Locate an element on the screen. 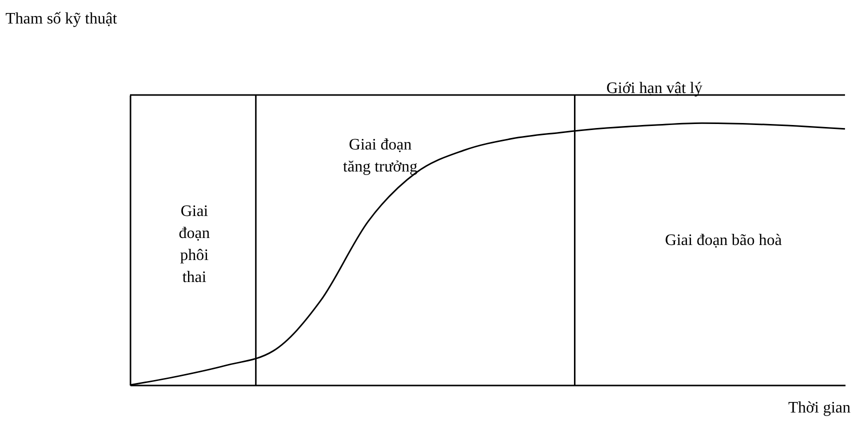 This screenshot has width=856, height=435. annotation: Giai đoạn tăng trưởng is located at coordinates (380, 156).